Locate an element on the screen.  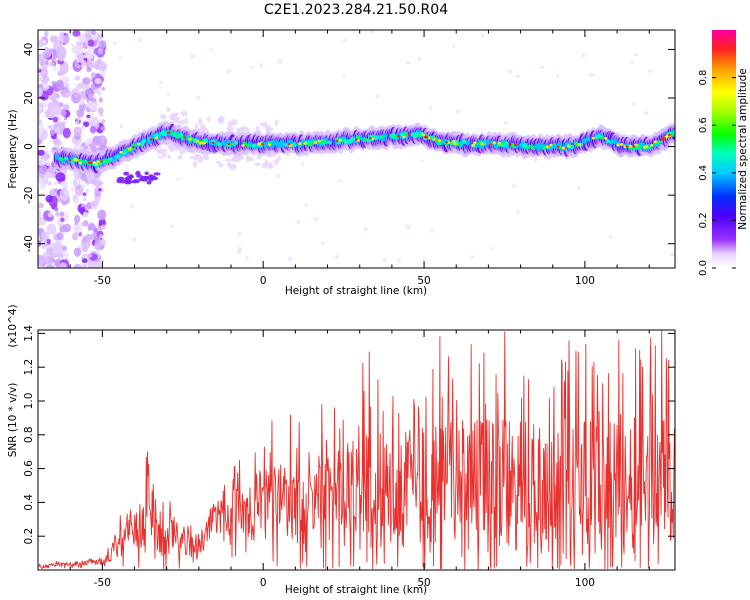
colorbar-tick-label: 0.6 is located at coordinates (703, 125).